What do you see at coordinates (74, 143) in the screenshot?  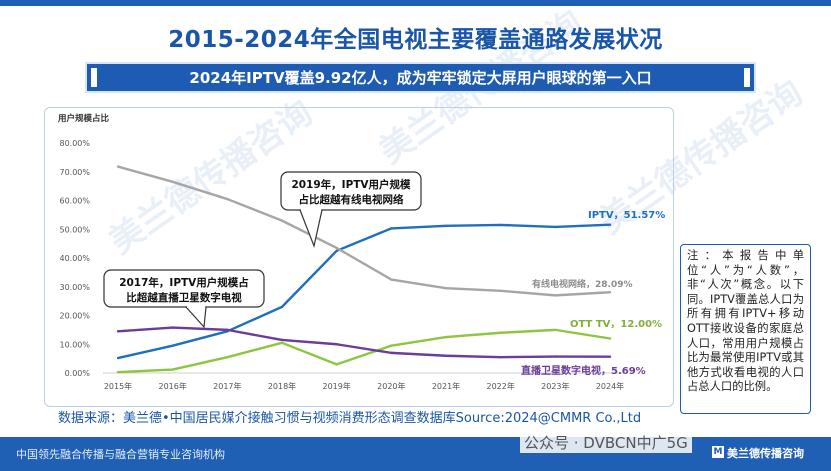 I see `y-tick-label: 80.00%` at bounding box center [74, 143].